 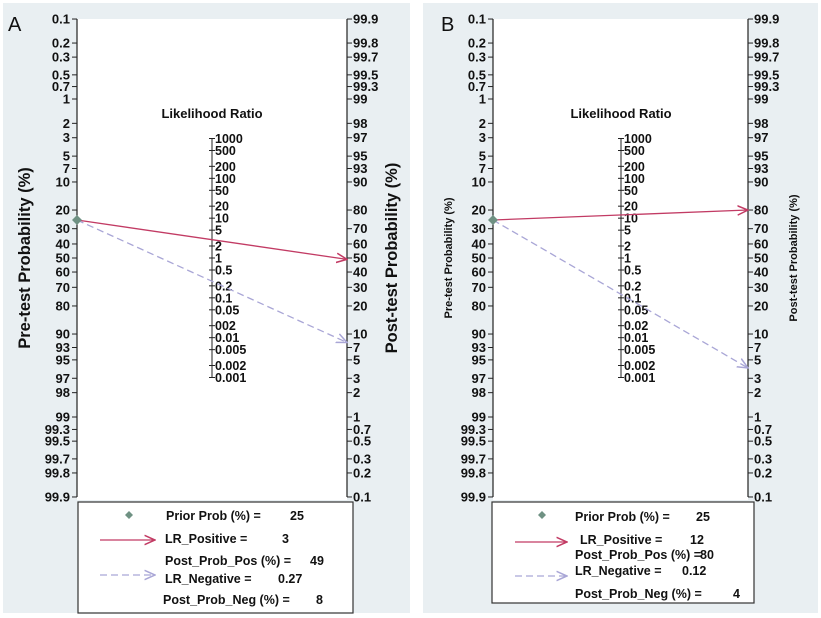 I want to click on posttest-tick-label: 0.7, so click(x=763, y=429).